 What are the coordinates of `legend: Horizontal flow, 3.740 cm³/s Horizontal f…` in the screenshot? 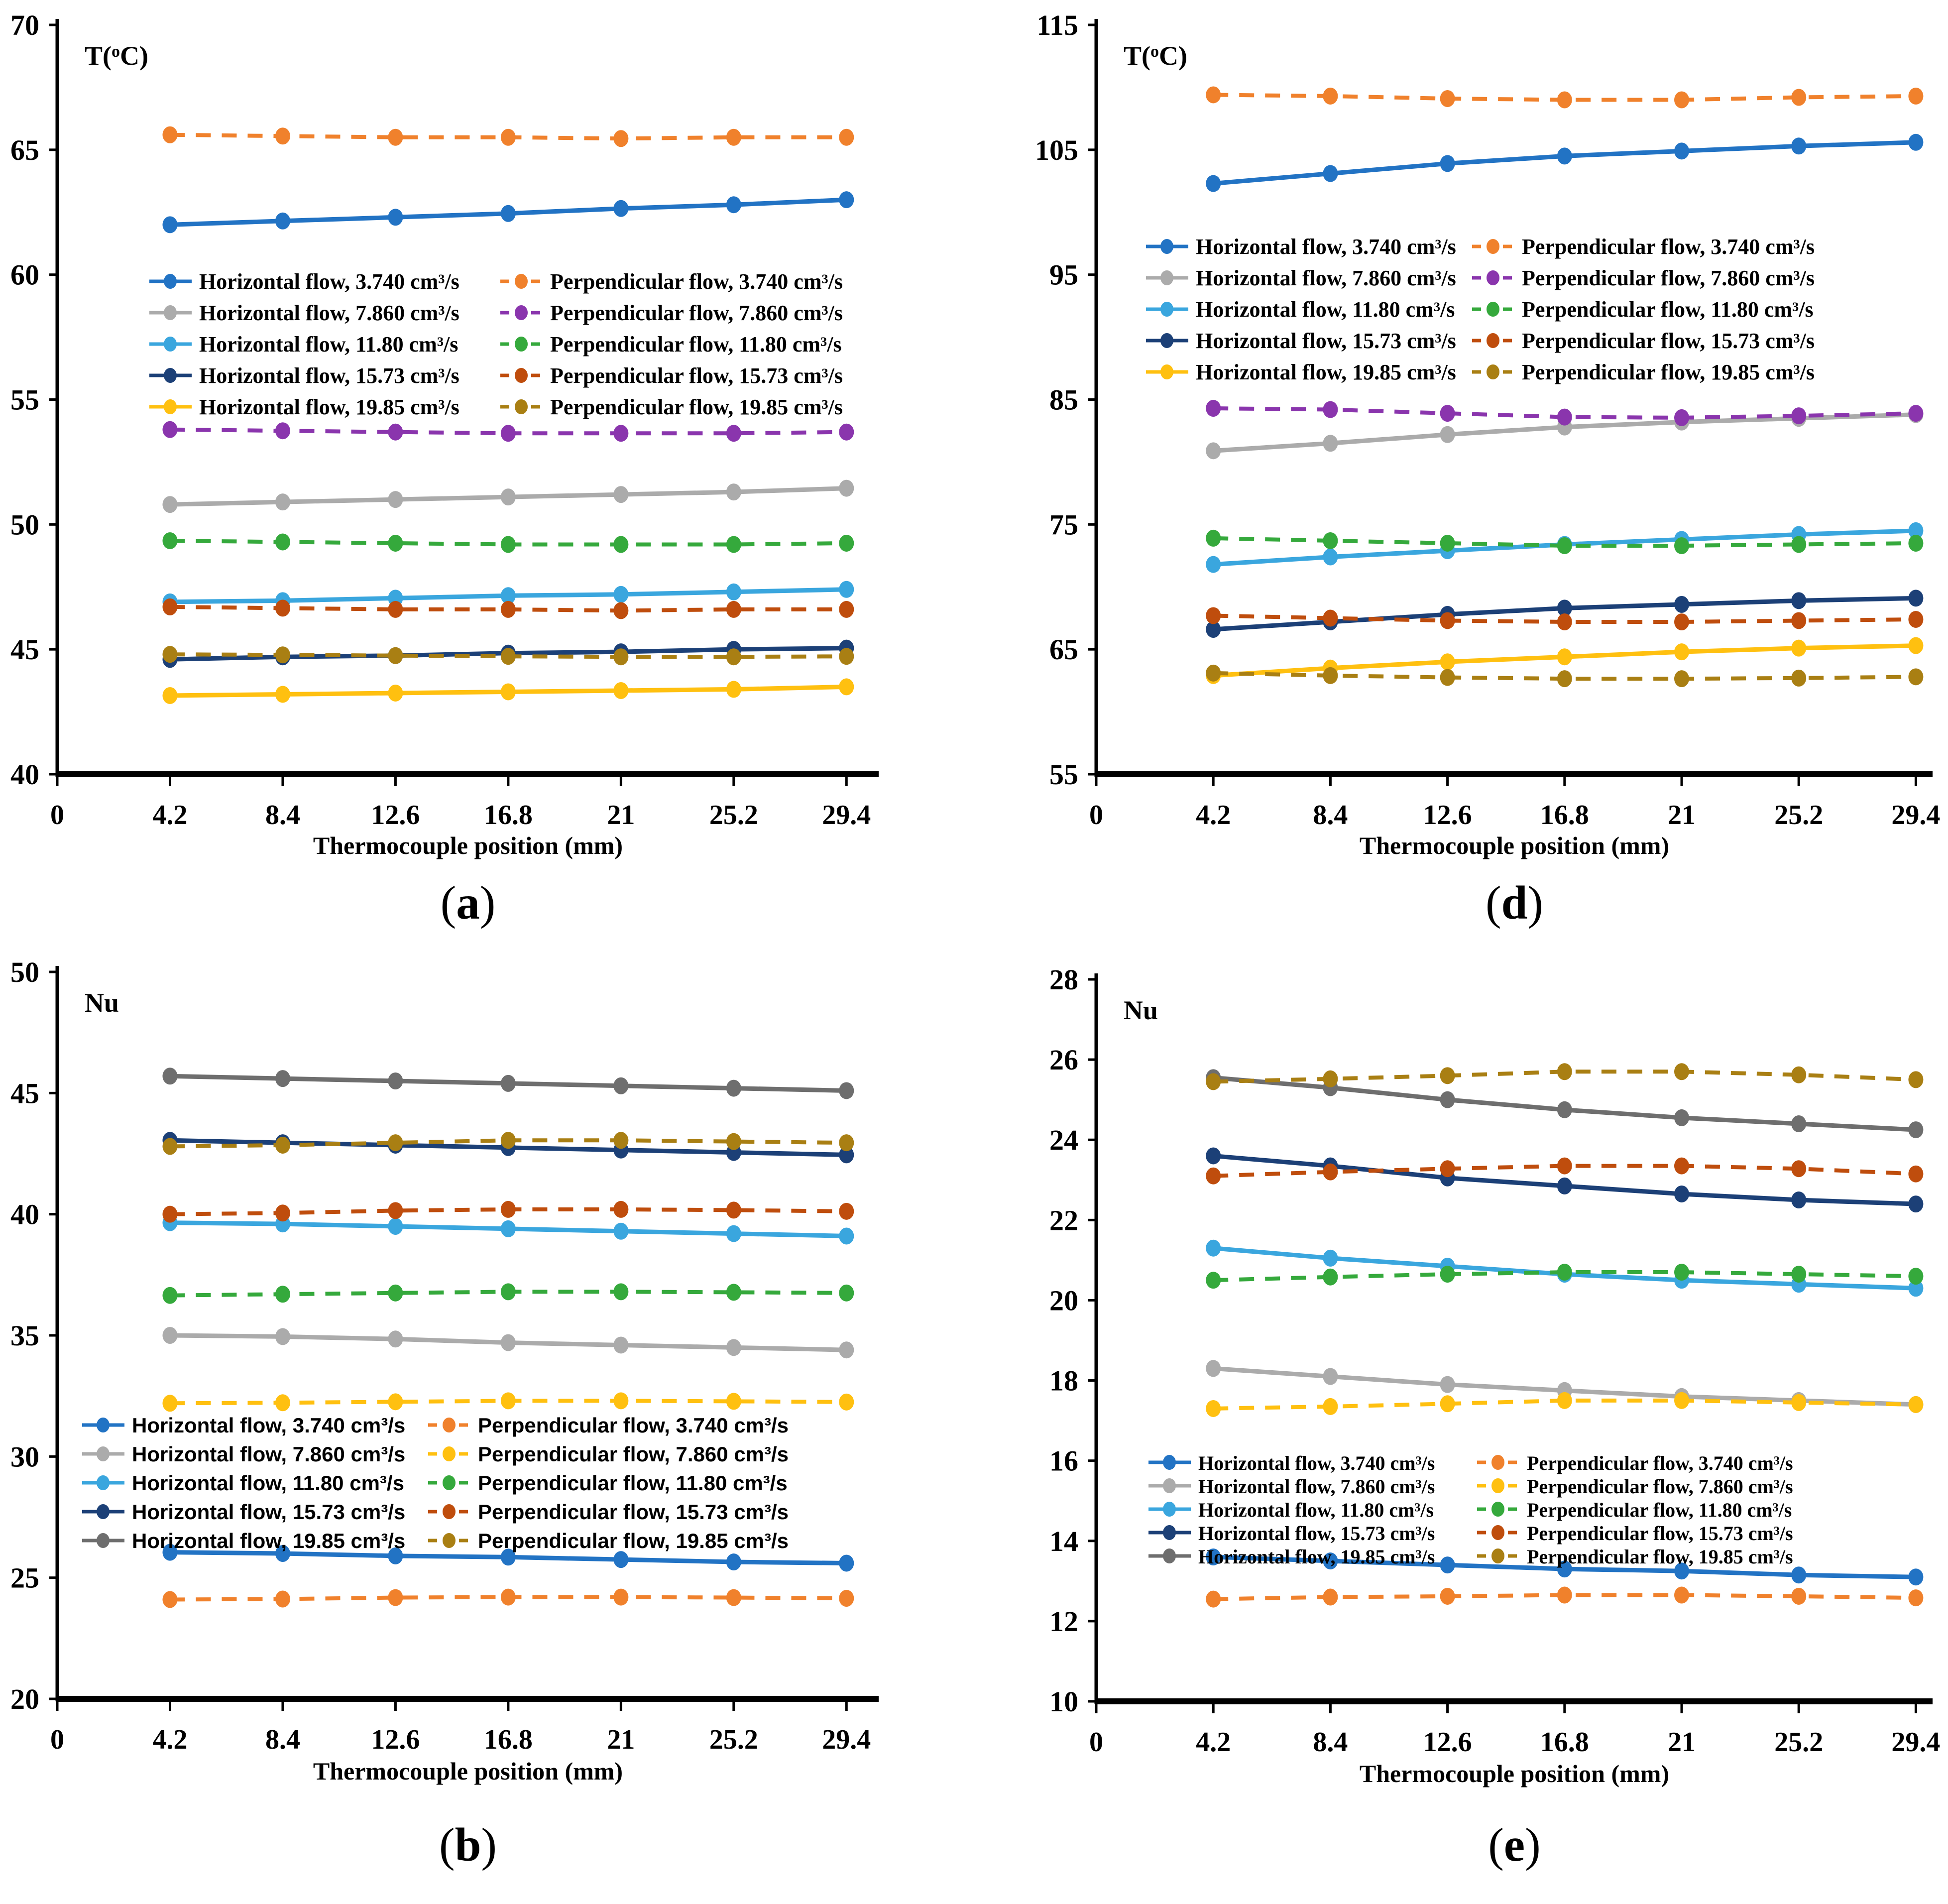 It's located at (1480, 309).